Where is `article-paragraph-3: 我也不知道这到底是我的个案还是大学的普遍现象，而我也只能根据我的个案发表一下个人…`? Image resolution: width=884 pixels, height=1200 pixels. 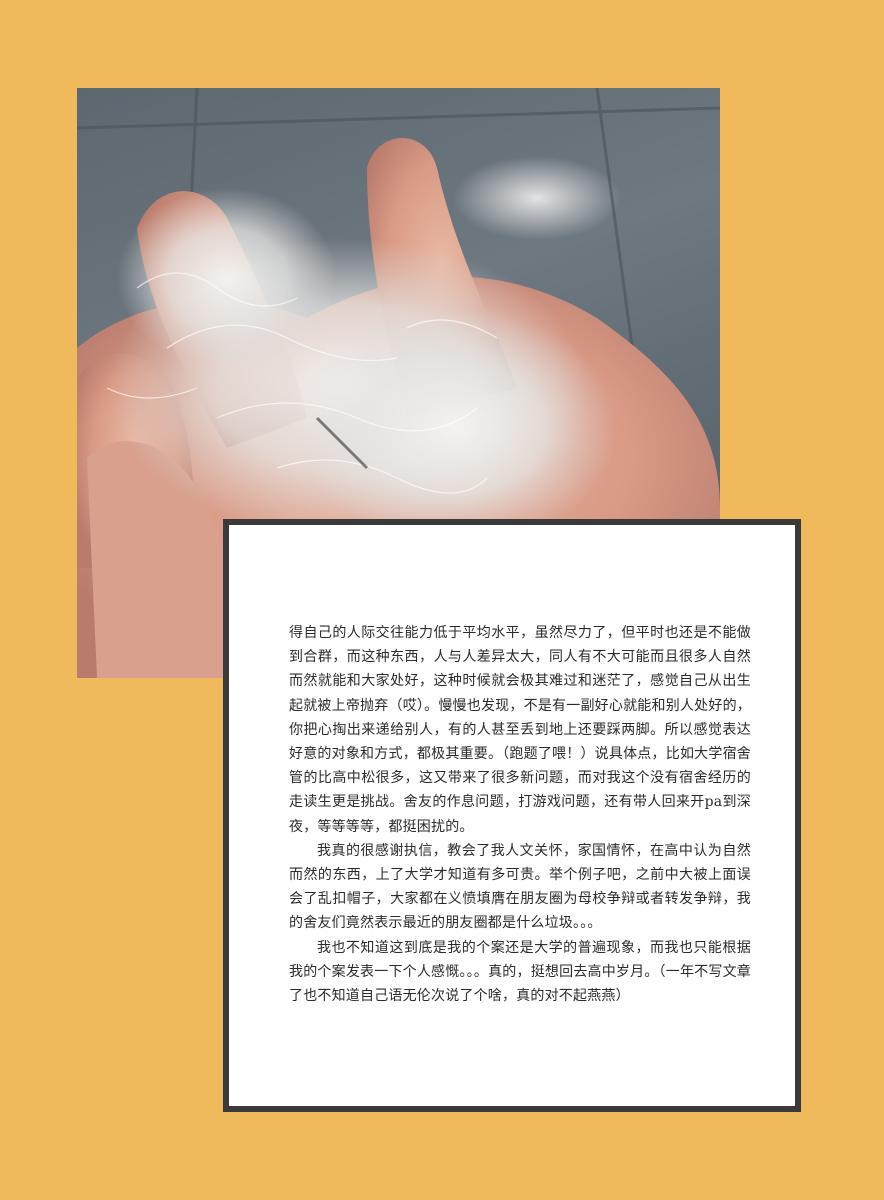 article-paragraph-3: 我也不知道这到底是我的个案还是大学的普遍现象，而我也只能根据我的个案发表一下个人… is located at coordinates (520, 972).